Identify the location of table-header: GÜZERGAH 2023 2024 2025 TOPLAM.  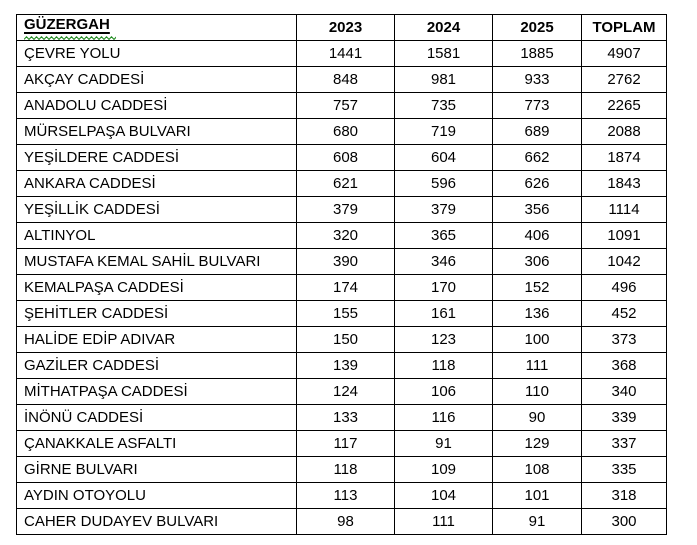
(341, 27).